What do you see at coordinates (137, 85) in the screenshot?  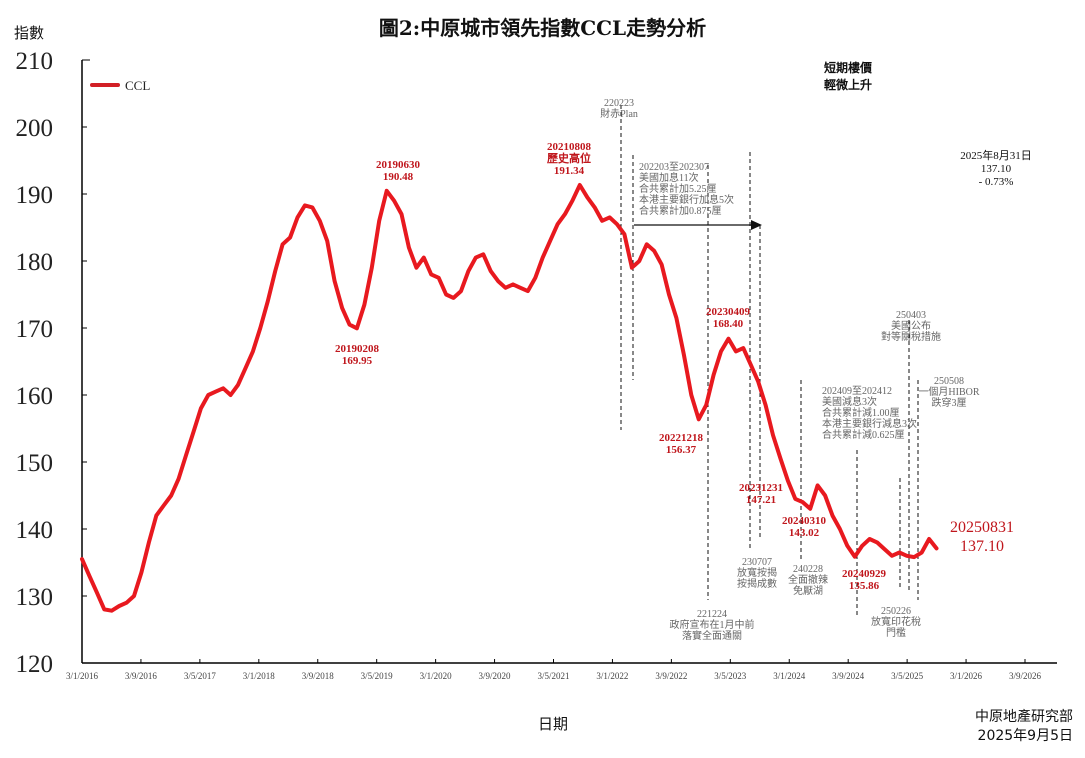 I see `svg-text: CCL` at bounding box center [137, 85].